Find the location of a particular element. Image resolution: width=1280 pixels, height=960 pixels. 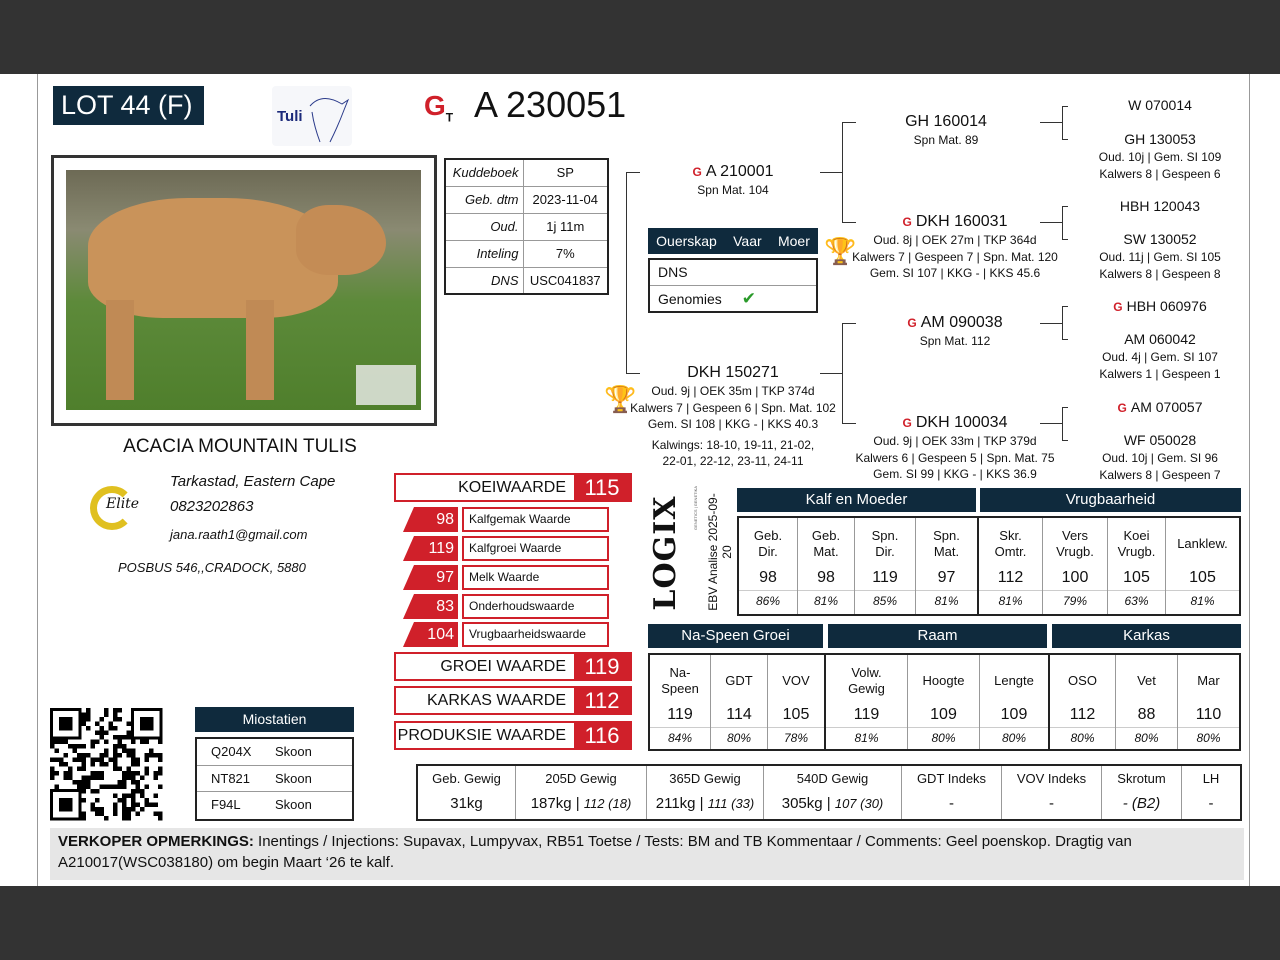

animal-id: A 230051 is located at coordinates (550, 104).